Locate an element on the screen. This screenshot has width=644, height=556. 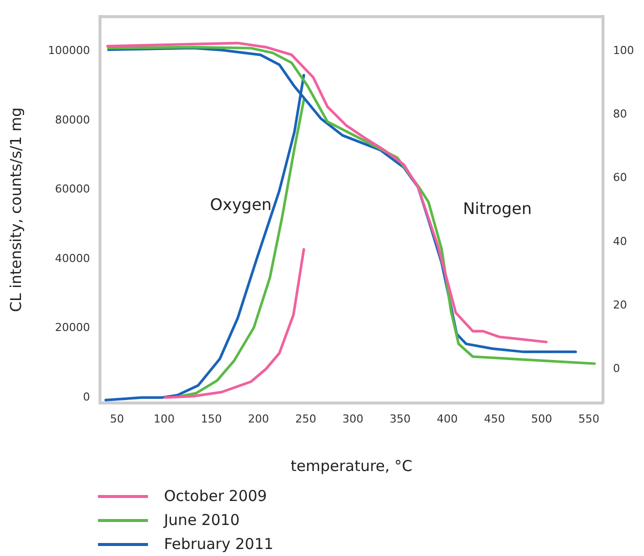
x-tick-label: 50 is located at coordinates (117, 419).